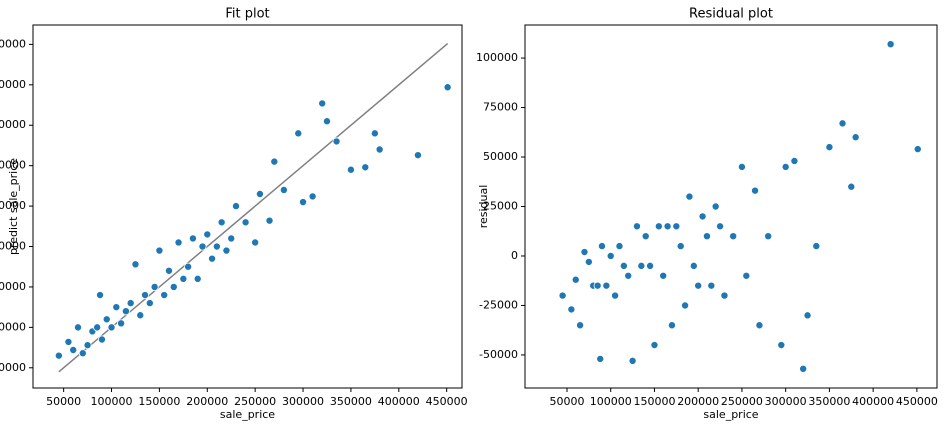 The image size is (946, 433). I want to click on x-tick-label: 300000, so click(786, 401).